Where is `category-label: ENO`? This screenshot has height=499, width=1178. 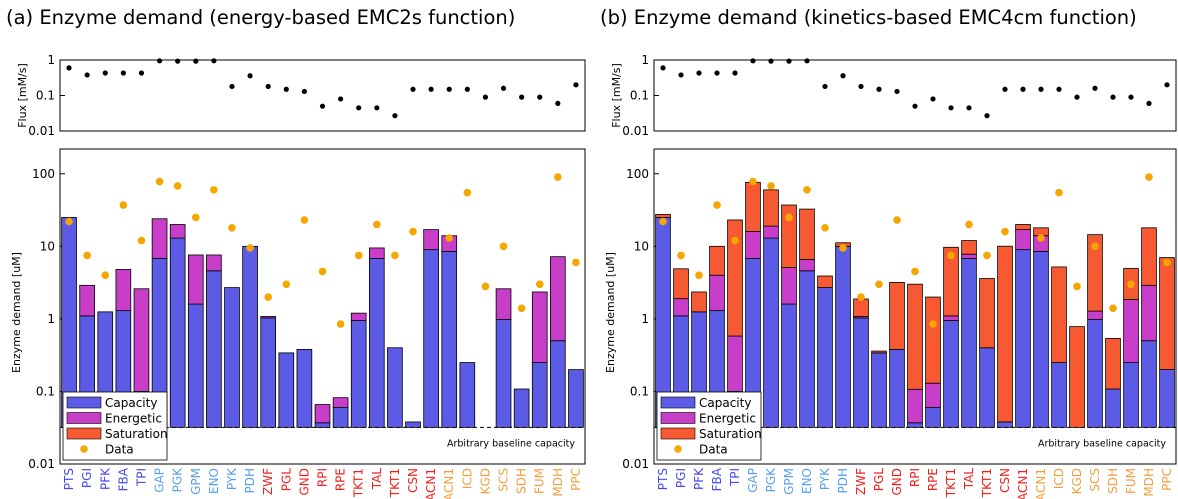
category-label: ENO is located at coordinates (807, 481).